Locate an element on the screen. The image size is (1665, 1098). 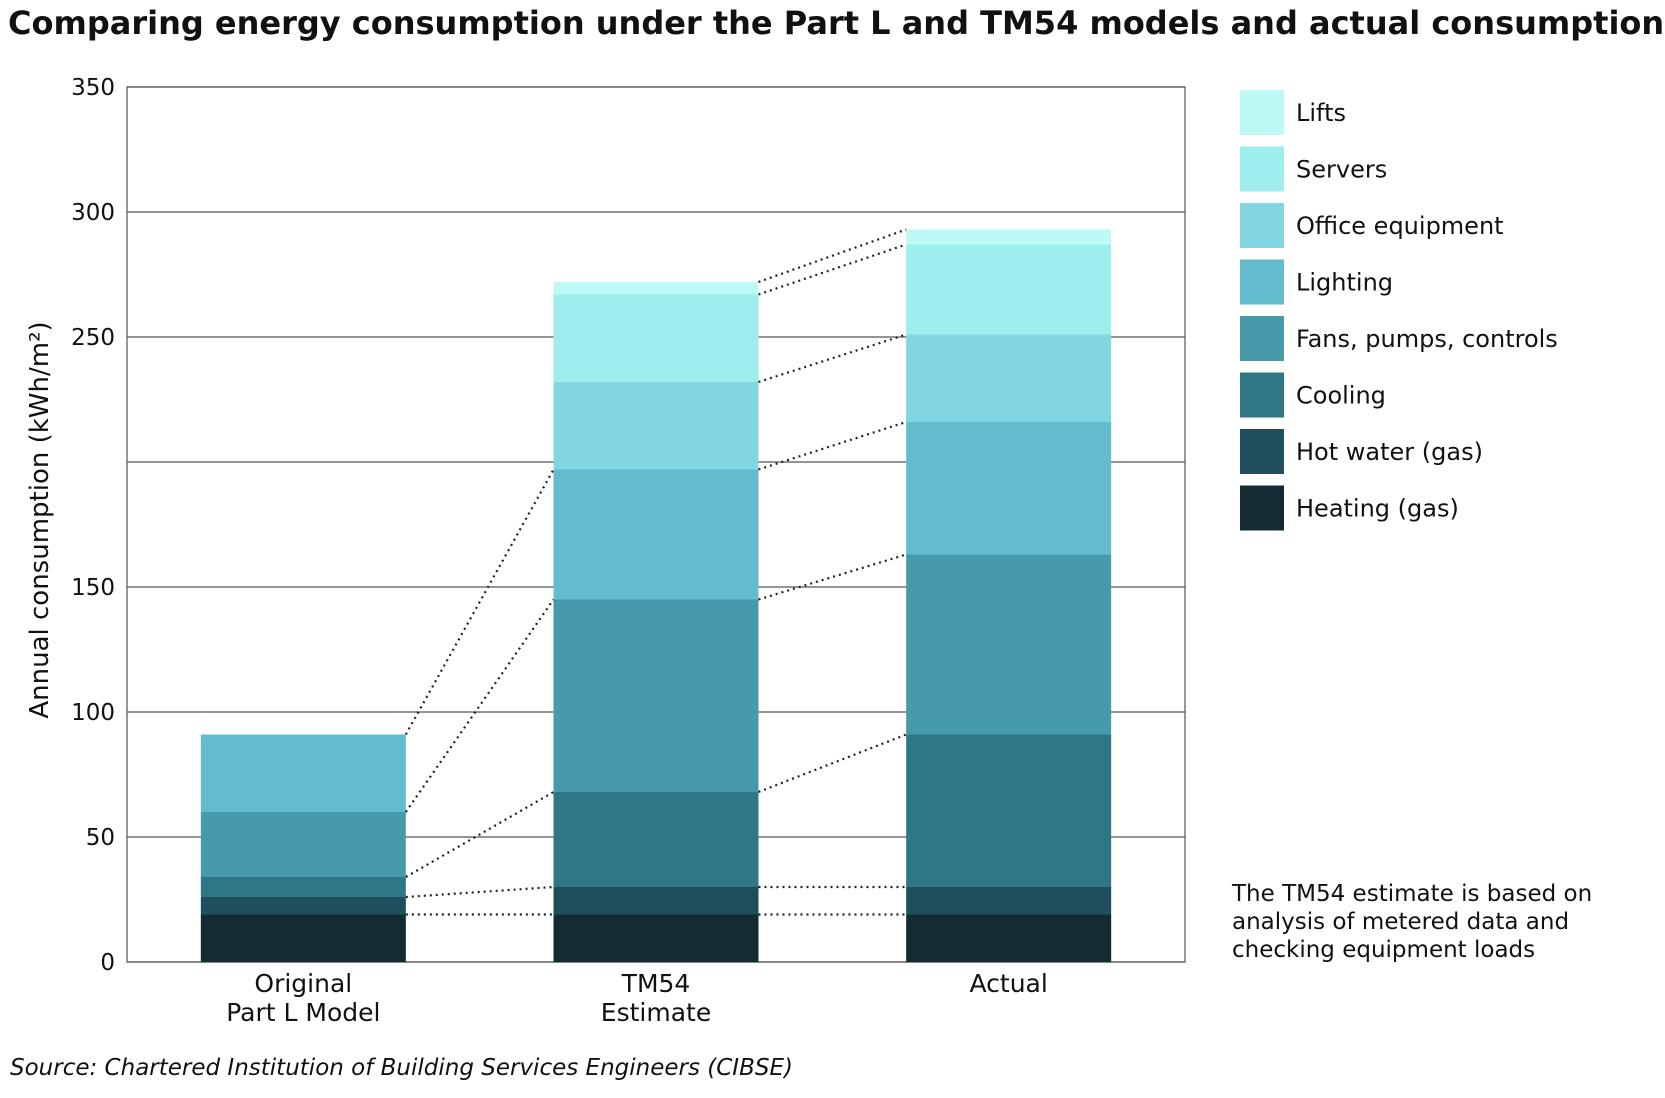
x-tick-label: Original Part L Model is located at coordinates (303, 998).